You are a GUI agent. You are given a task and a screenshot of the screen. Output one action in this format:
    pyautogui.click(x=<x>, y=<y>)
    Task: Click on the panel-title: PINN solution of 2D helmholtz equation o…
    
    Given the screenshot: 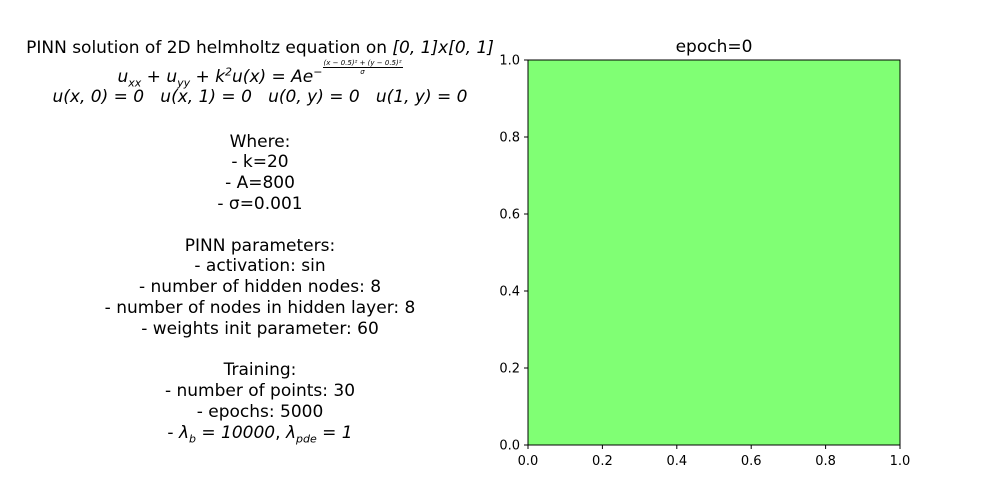 What is the action you would take?
    pyautogui.click(x=260, y=48)
    